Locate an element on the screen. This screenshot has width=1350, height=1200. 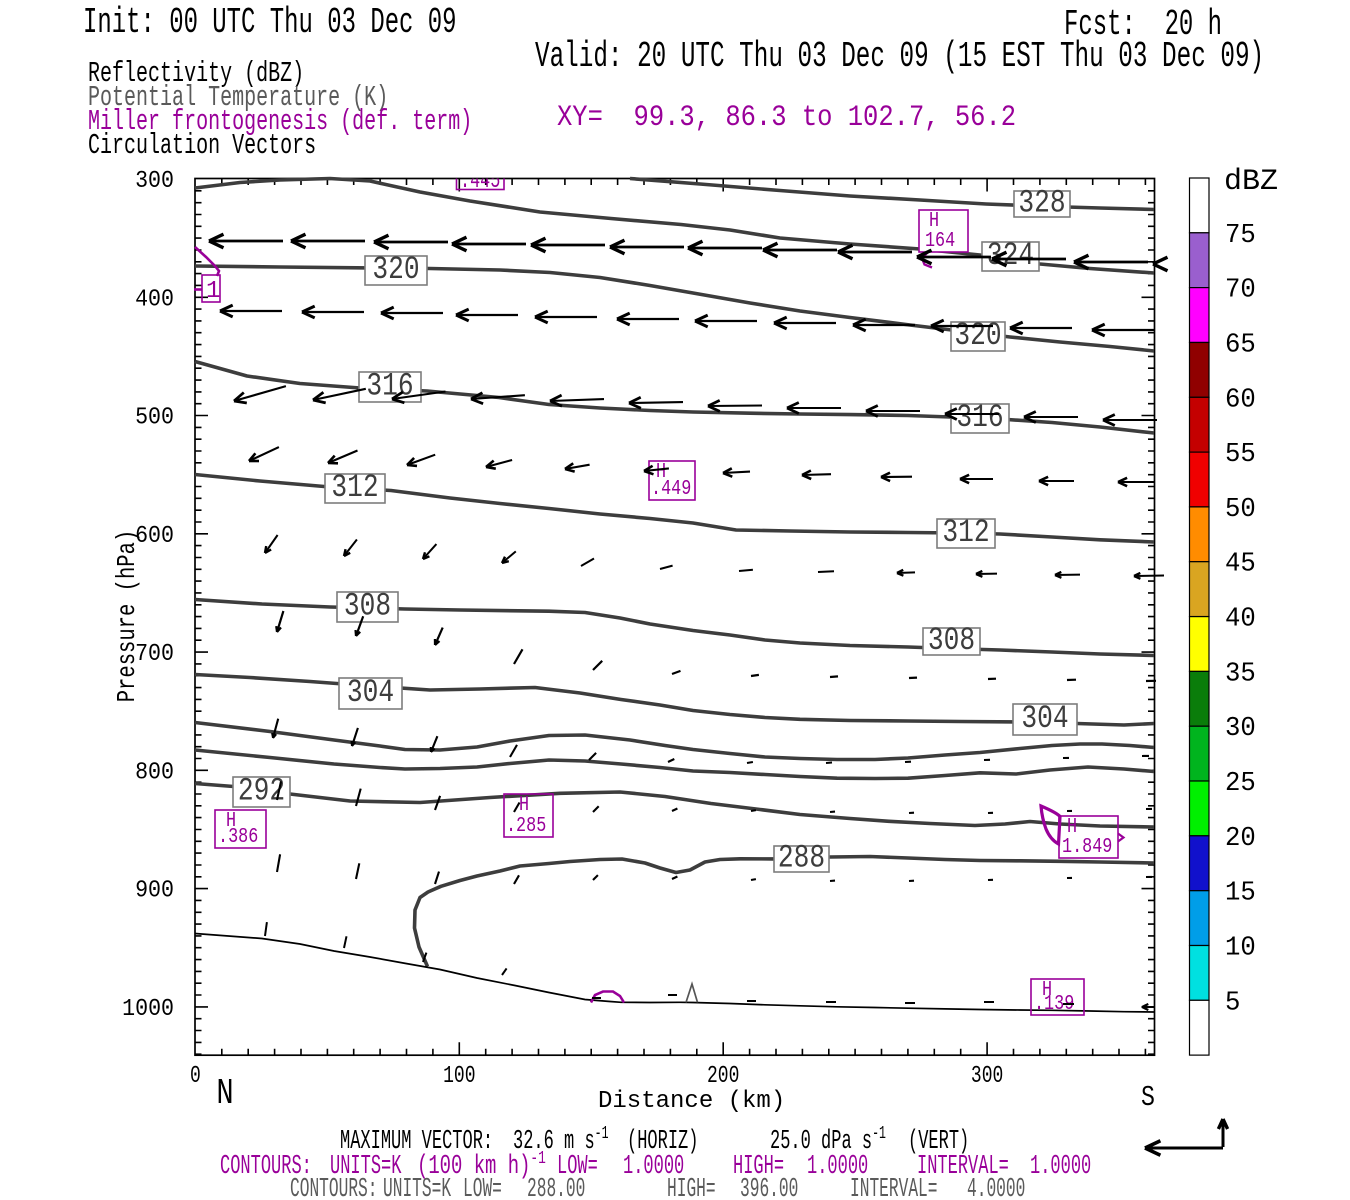
svg-text: 40 is located at coordinates (1240, 618).